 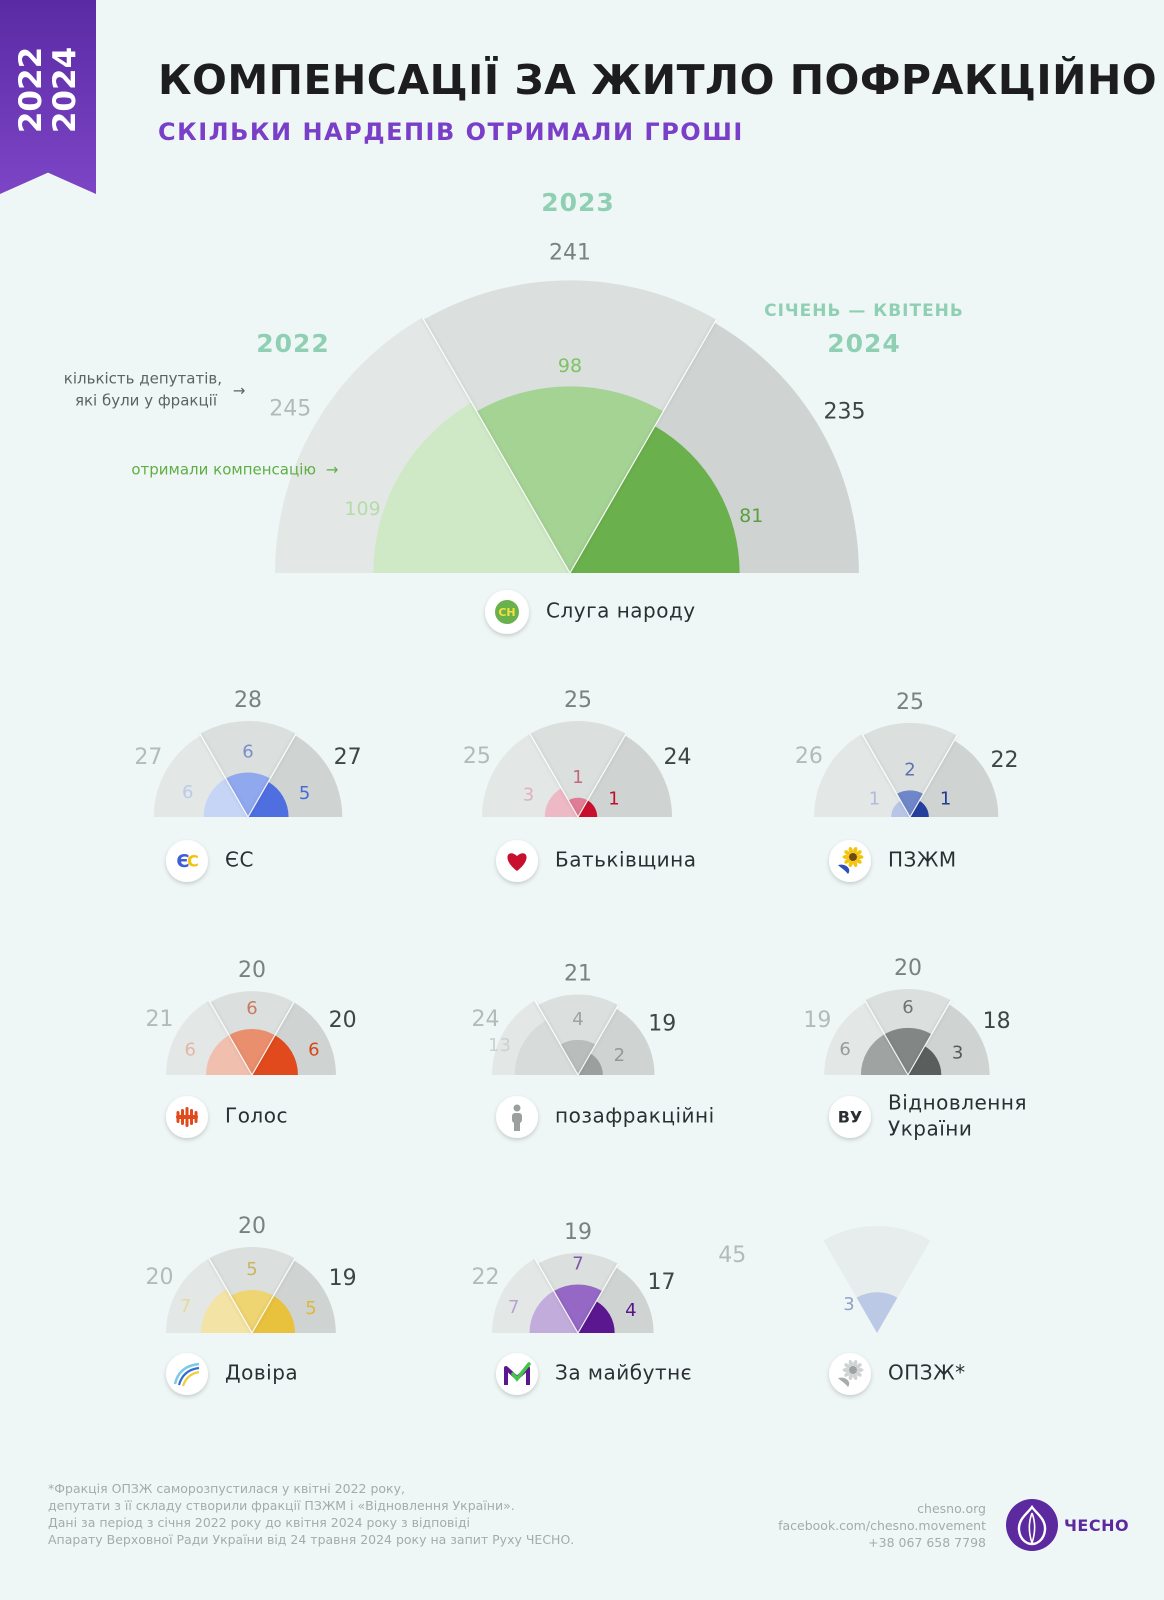 What do you see at coordinates (635, 1116) in the screenshot?
I see `faction-name: позафракційні` at bounding box center [635, 1116].